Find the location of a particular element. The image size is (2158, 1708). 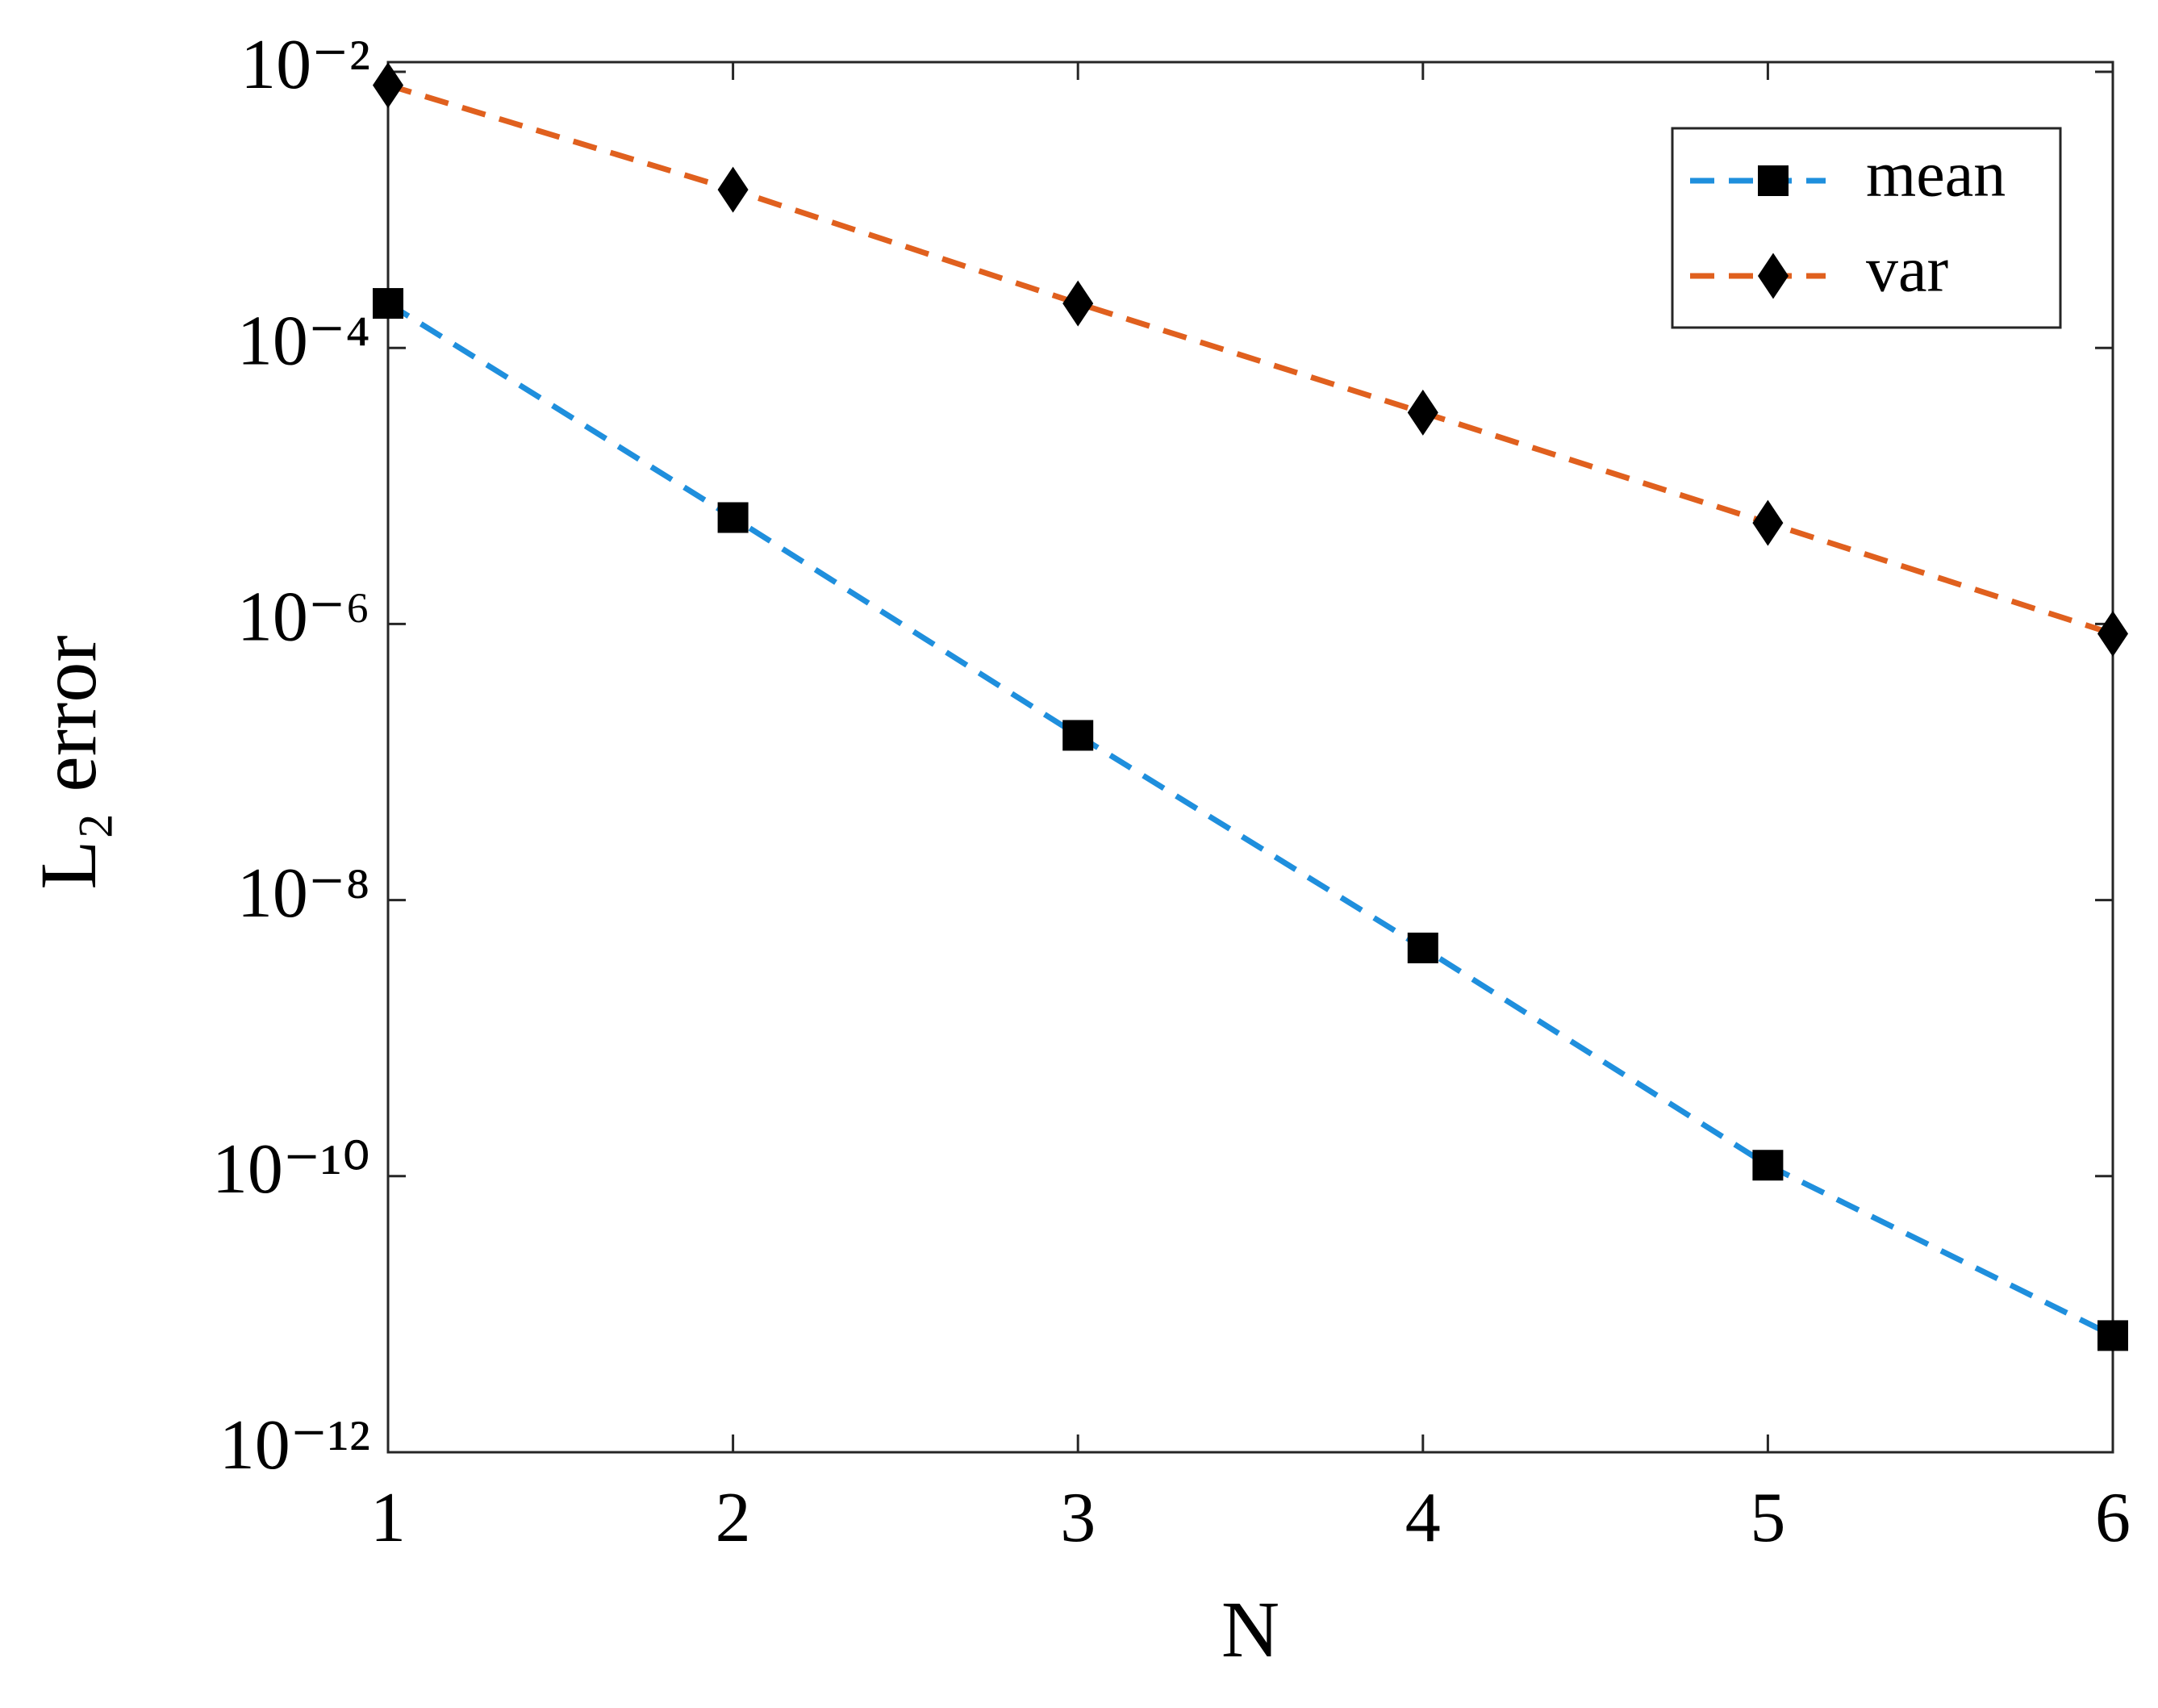

legend: mean var is located at coordinates (1866, 228).